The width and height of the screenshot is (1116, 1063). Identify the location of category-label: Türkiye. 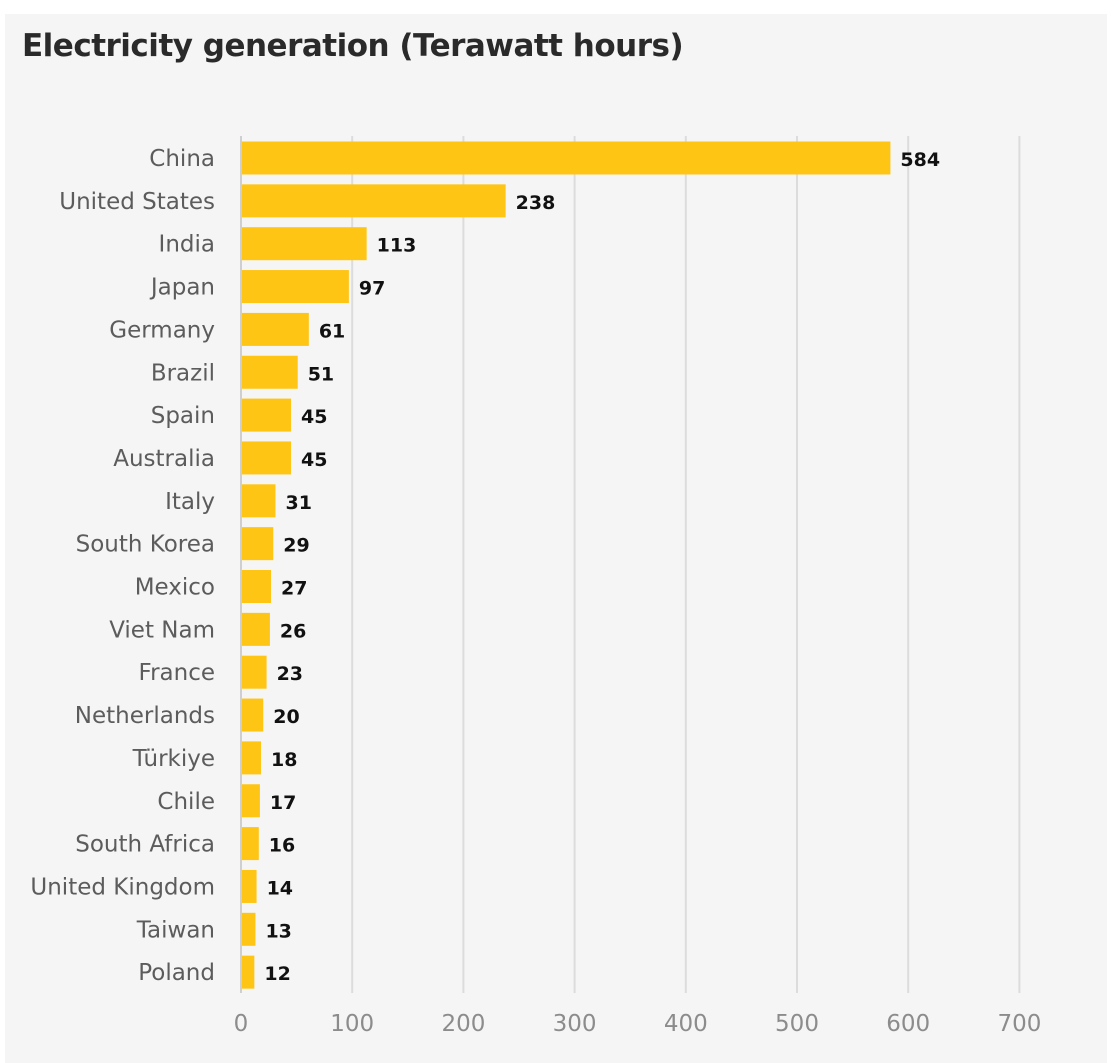
(173, 759).